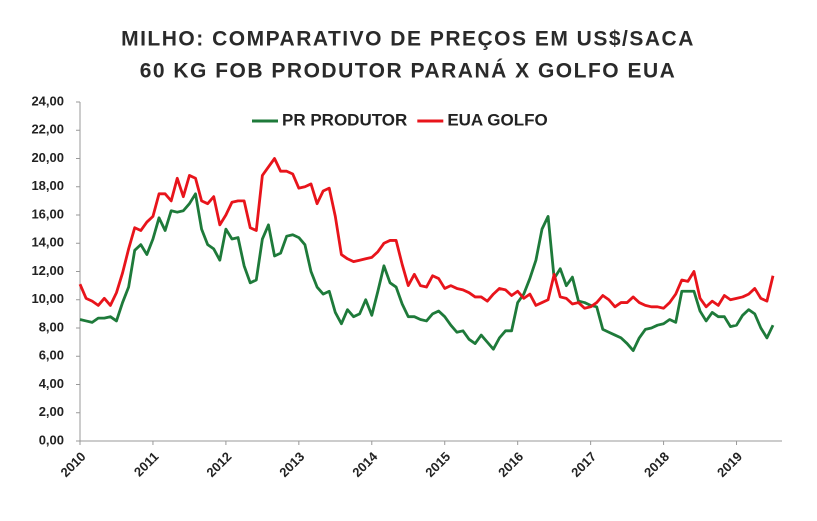 This screenshot has height=521, width=817. What do you see at coordinates (47, 242) in the screenshot?
I see `y-tick-label: 14,00` at bounding box center [47, 242].